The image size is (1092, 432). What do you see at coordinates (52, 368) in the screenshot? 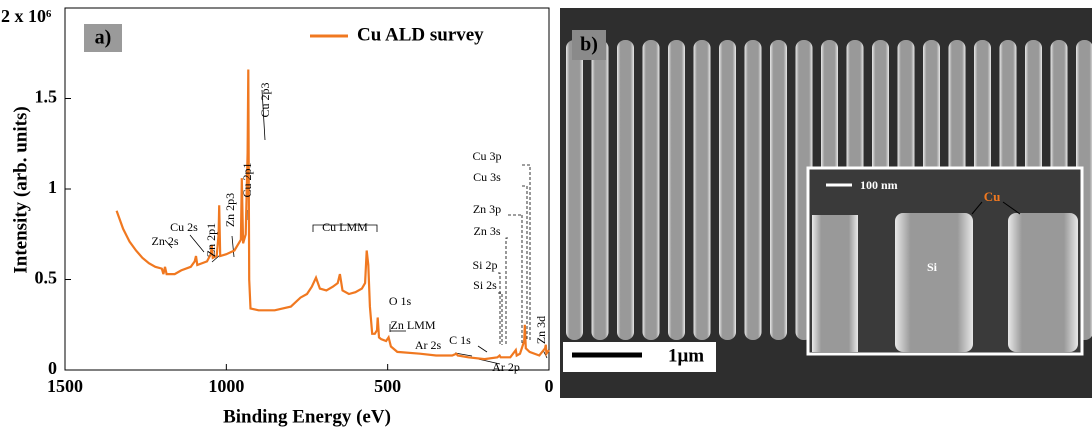
I see `y-tick-label: 0` at bounding box center [52, 368].